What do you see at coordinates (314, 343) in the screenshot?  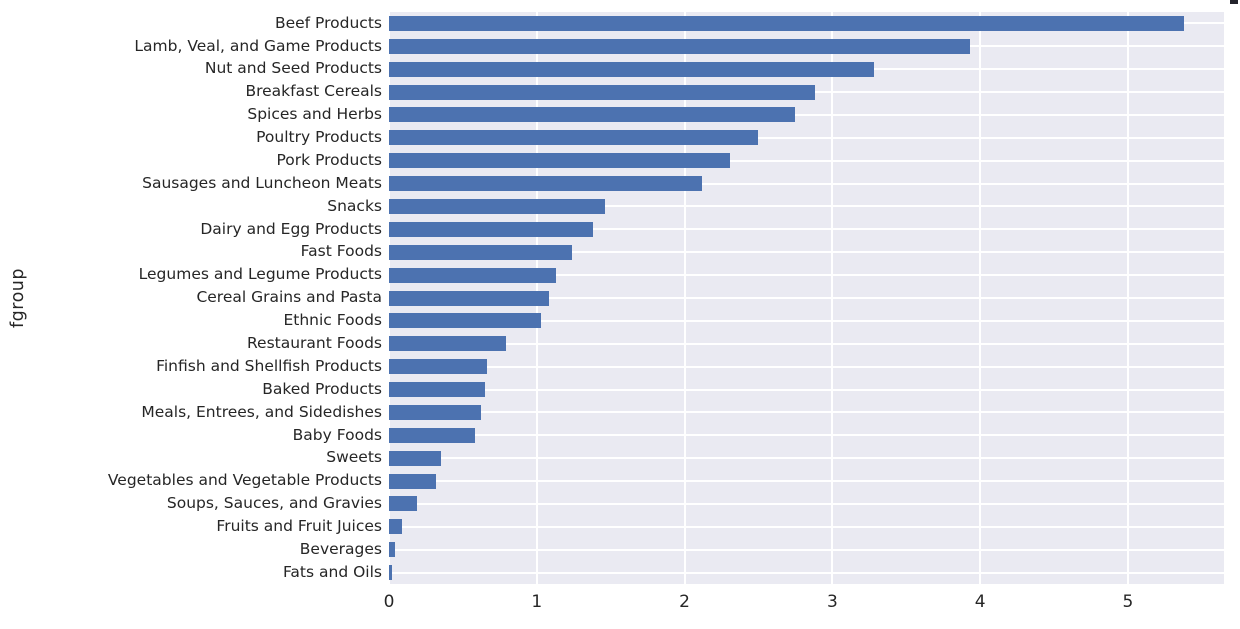 I see `category-label: Restaurant Foods` at bounding box center [314, 343].